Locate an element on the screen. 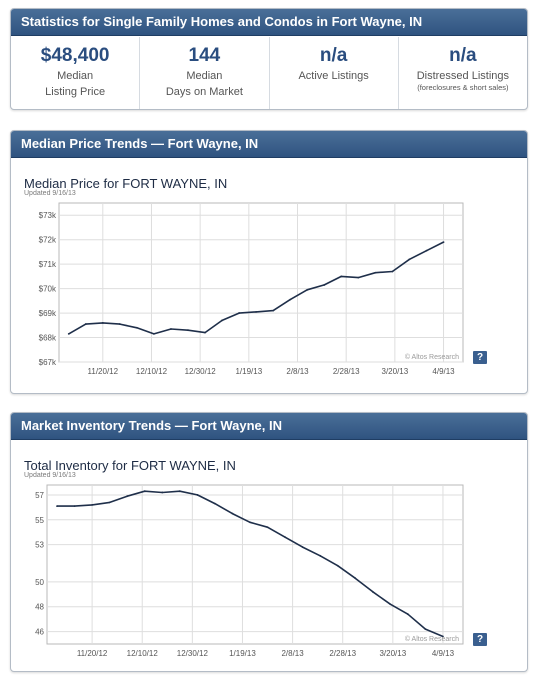 The image size is (535, 682). y-tick-label: 48 is located at coordinates (39, 607).